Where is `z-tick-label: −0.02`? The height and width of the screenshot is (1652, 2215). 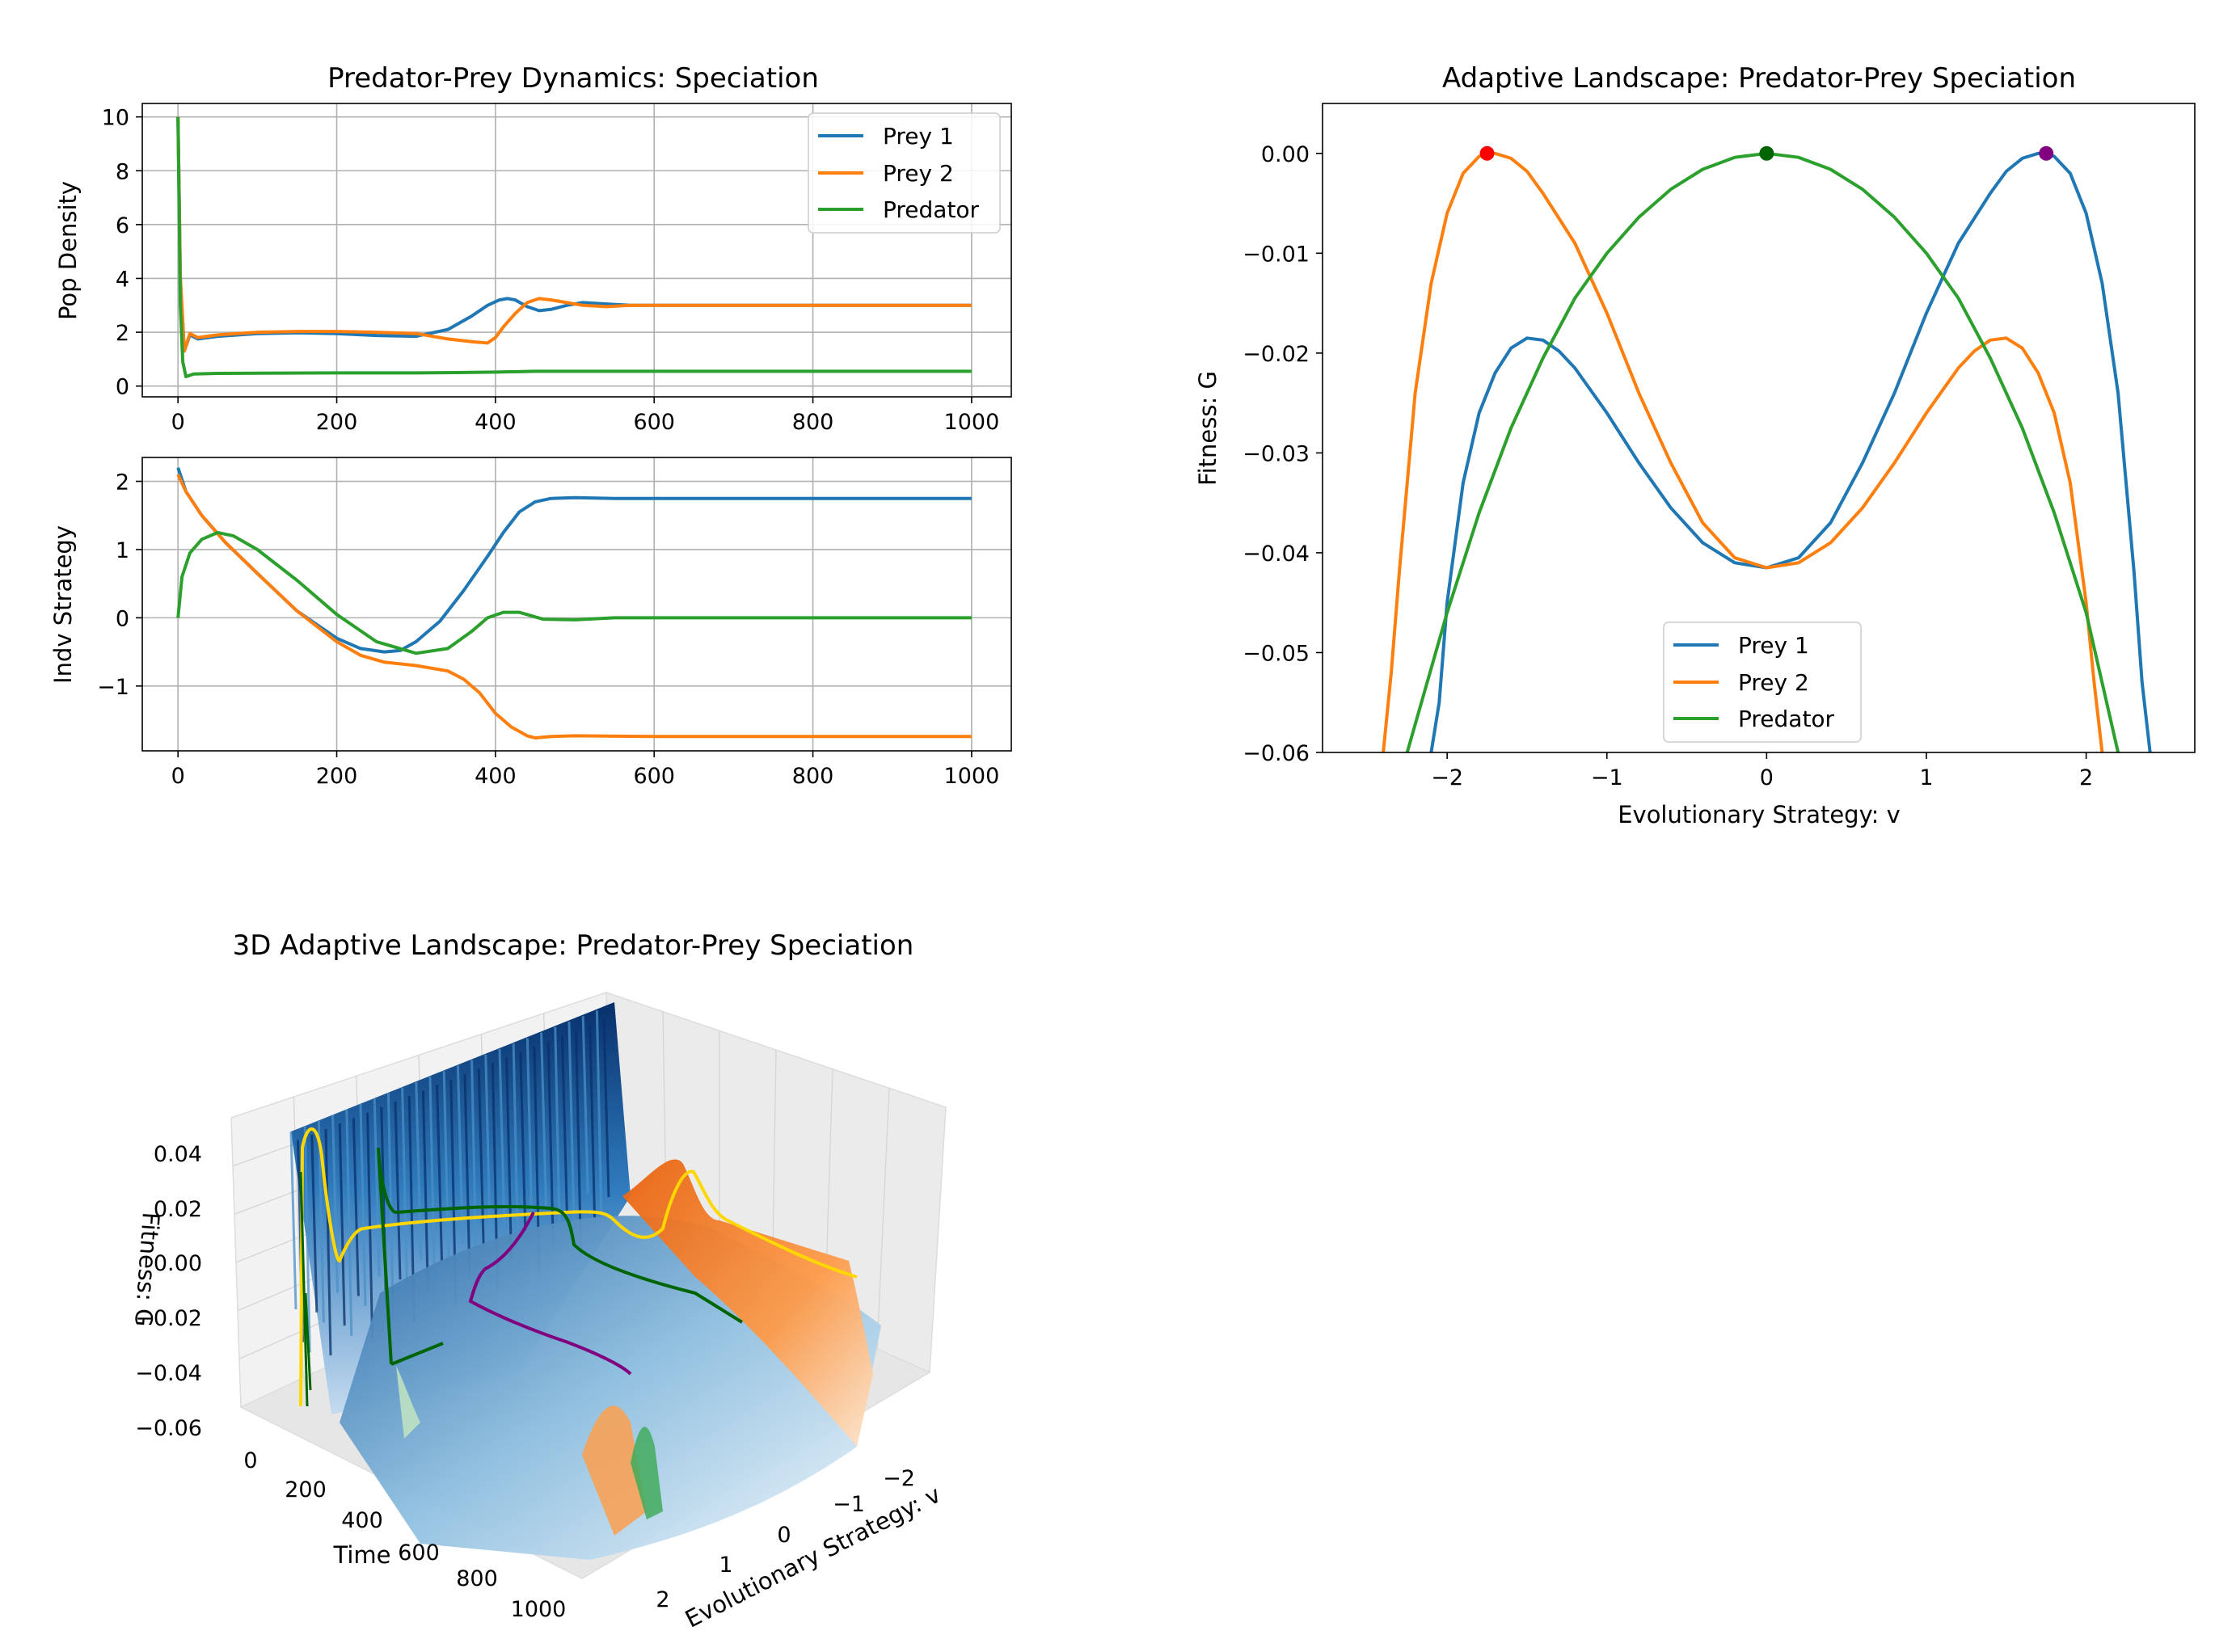
z-tick-label: −0.02 is located at coordinates (168, 1318).